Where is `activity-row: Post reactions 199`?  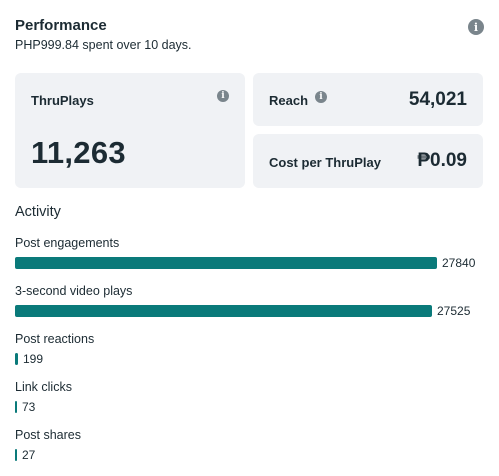 activity-row: Post reactions 199 is located at coordinates (251, 356).